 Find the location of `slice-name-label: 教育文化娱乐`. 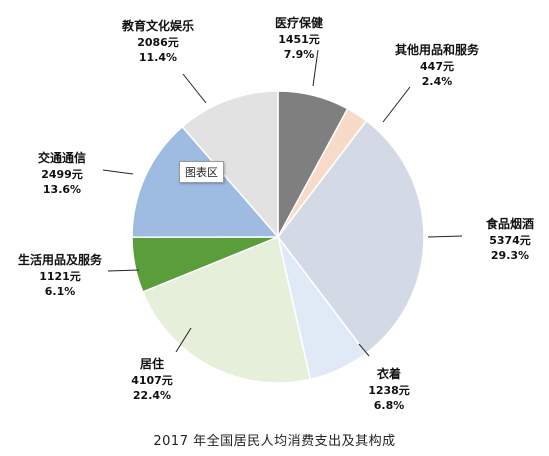

slice-name-label: 教育文化娱乐 is located at coordinates (157, 25).